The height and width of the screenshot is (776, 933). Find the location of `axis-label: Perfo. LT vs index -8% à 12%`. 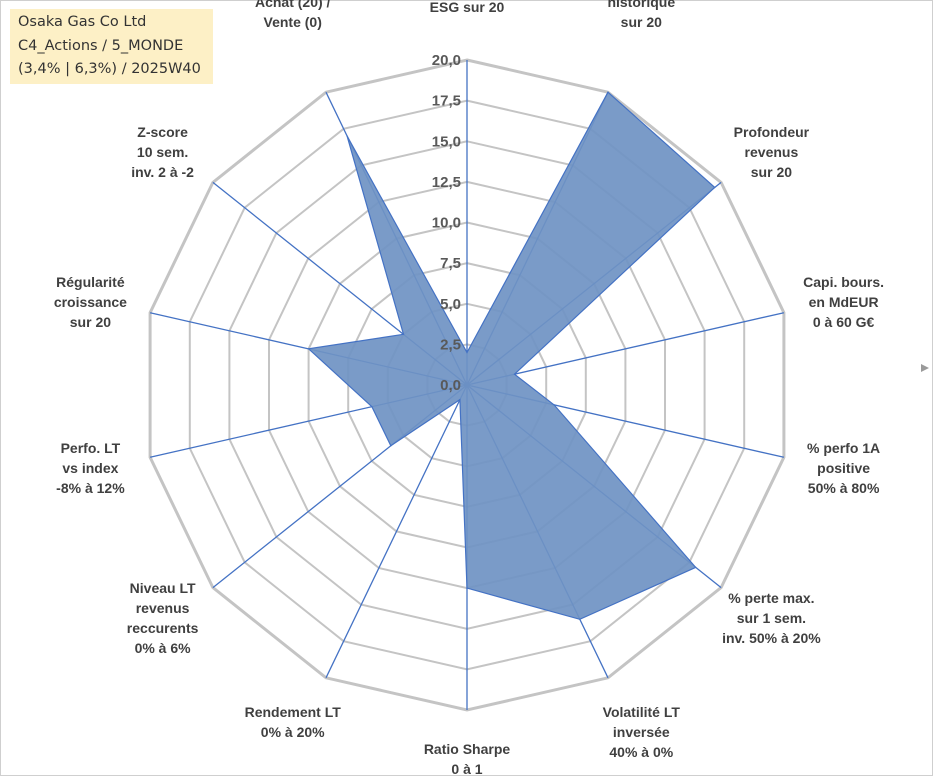

axis-label: Perfo. LT vs index -8% à 12% is located at coordinates (90, 468).